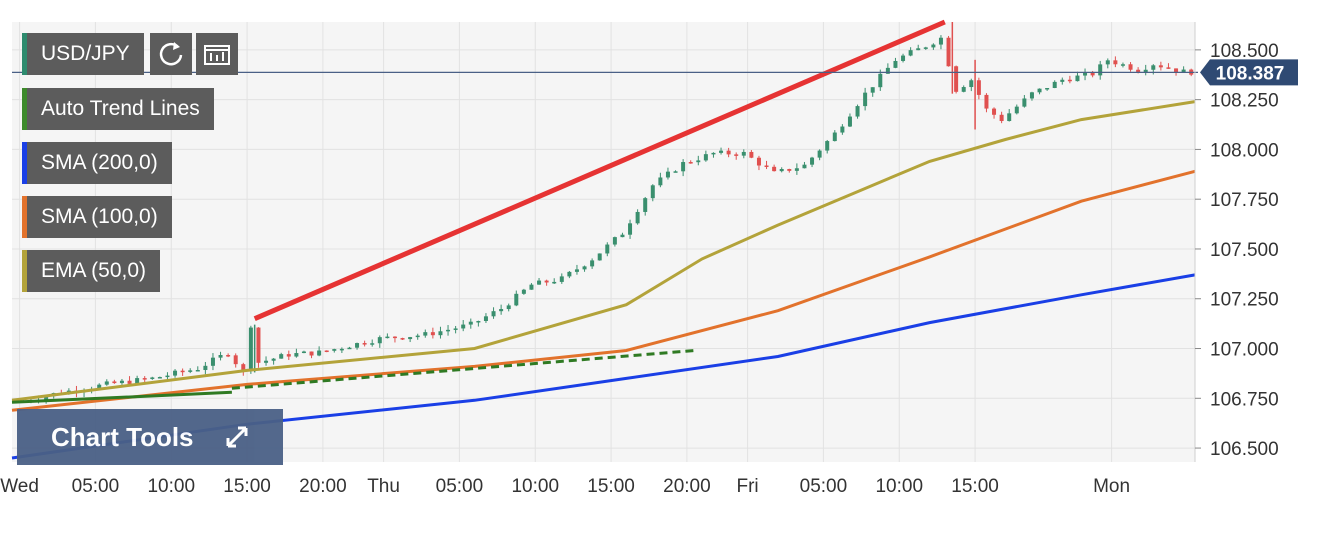 Image resolution: width=1320 pixels, height=540 pixels. I want to click on candle-settings-icon, so click(217, 55).